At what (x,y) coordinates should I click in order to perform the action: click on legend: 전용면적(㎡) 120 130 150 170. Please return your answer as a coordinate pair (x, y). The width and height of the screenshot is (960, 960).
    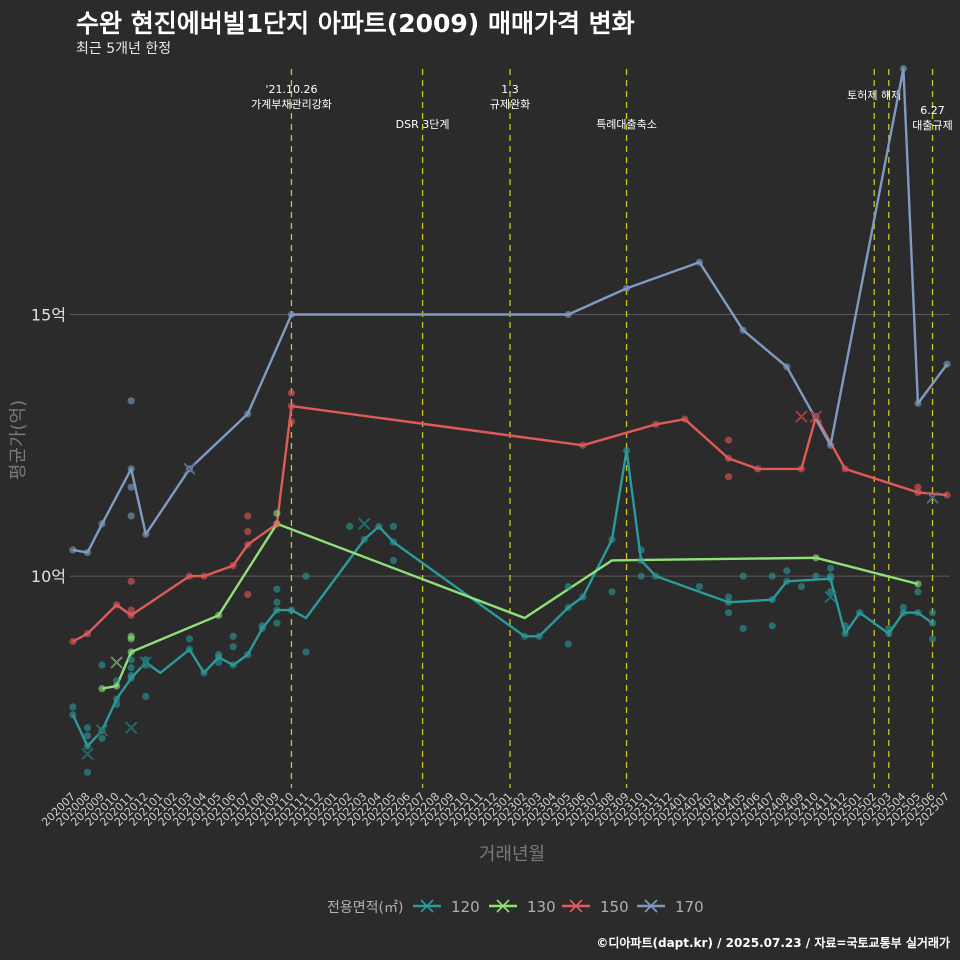
    Looking at the image, I should click on (515, 907).